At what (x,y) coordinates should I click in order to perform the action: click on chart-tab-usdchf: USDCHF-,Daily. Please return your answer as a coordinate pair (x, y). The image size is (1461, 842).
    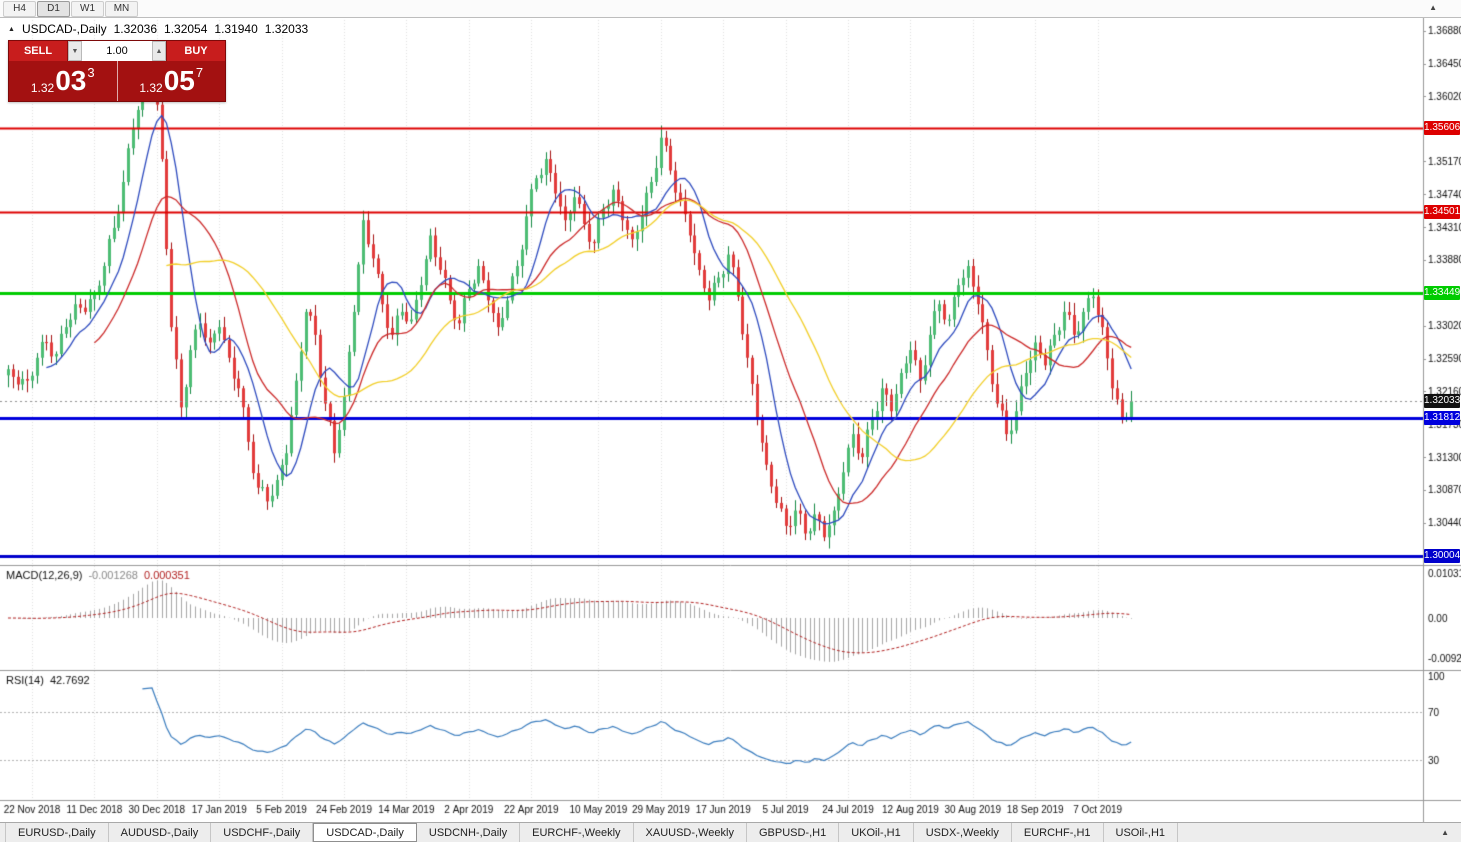
    Looking at the image, I should click on (262, 832).